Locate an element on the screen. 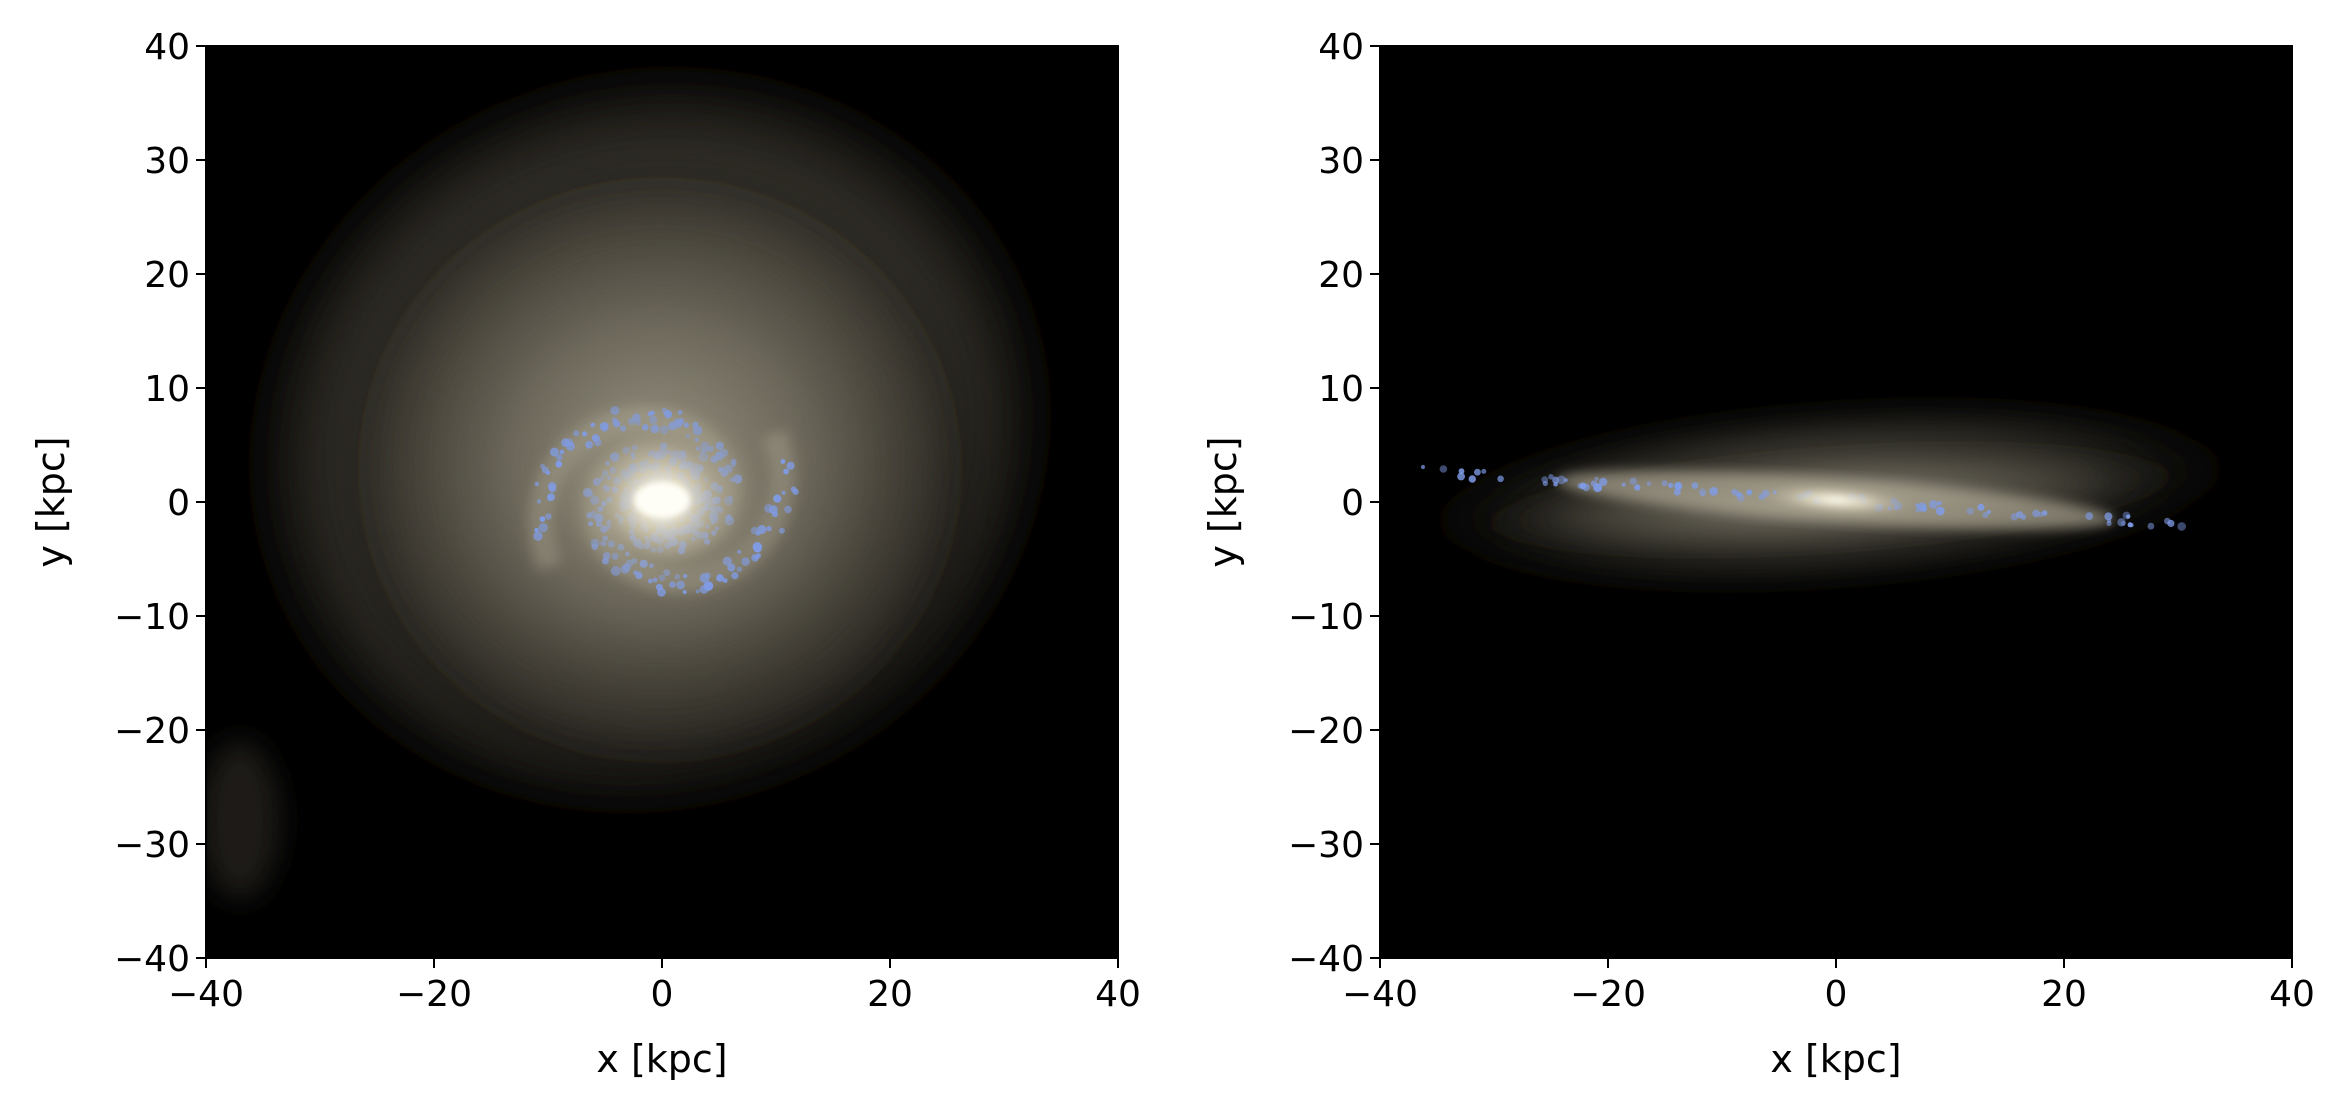 This screenshot has width=2336, height=1112. right-y-tick-label: 40 is located at coordinates (1341, 47).